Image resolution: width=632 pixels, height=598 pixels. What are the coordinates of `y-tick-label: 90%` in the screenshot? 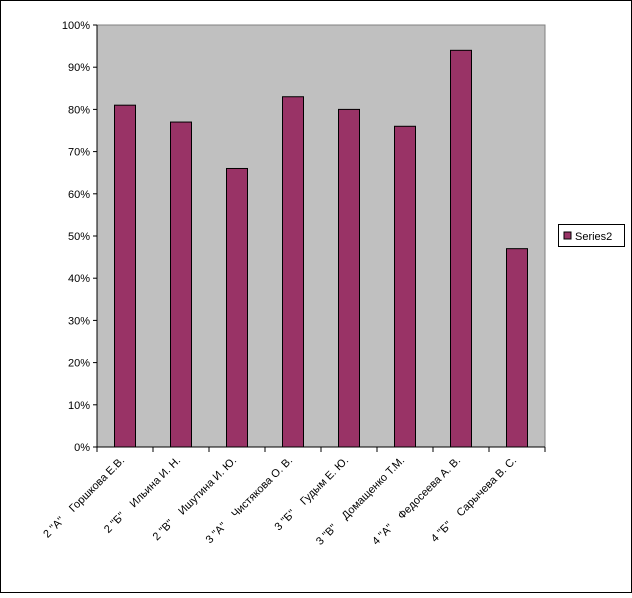 It's located at (79, 68).